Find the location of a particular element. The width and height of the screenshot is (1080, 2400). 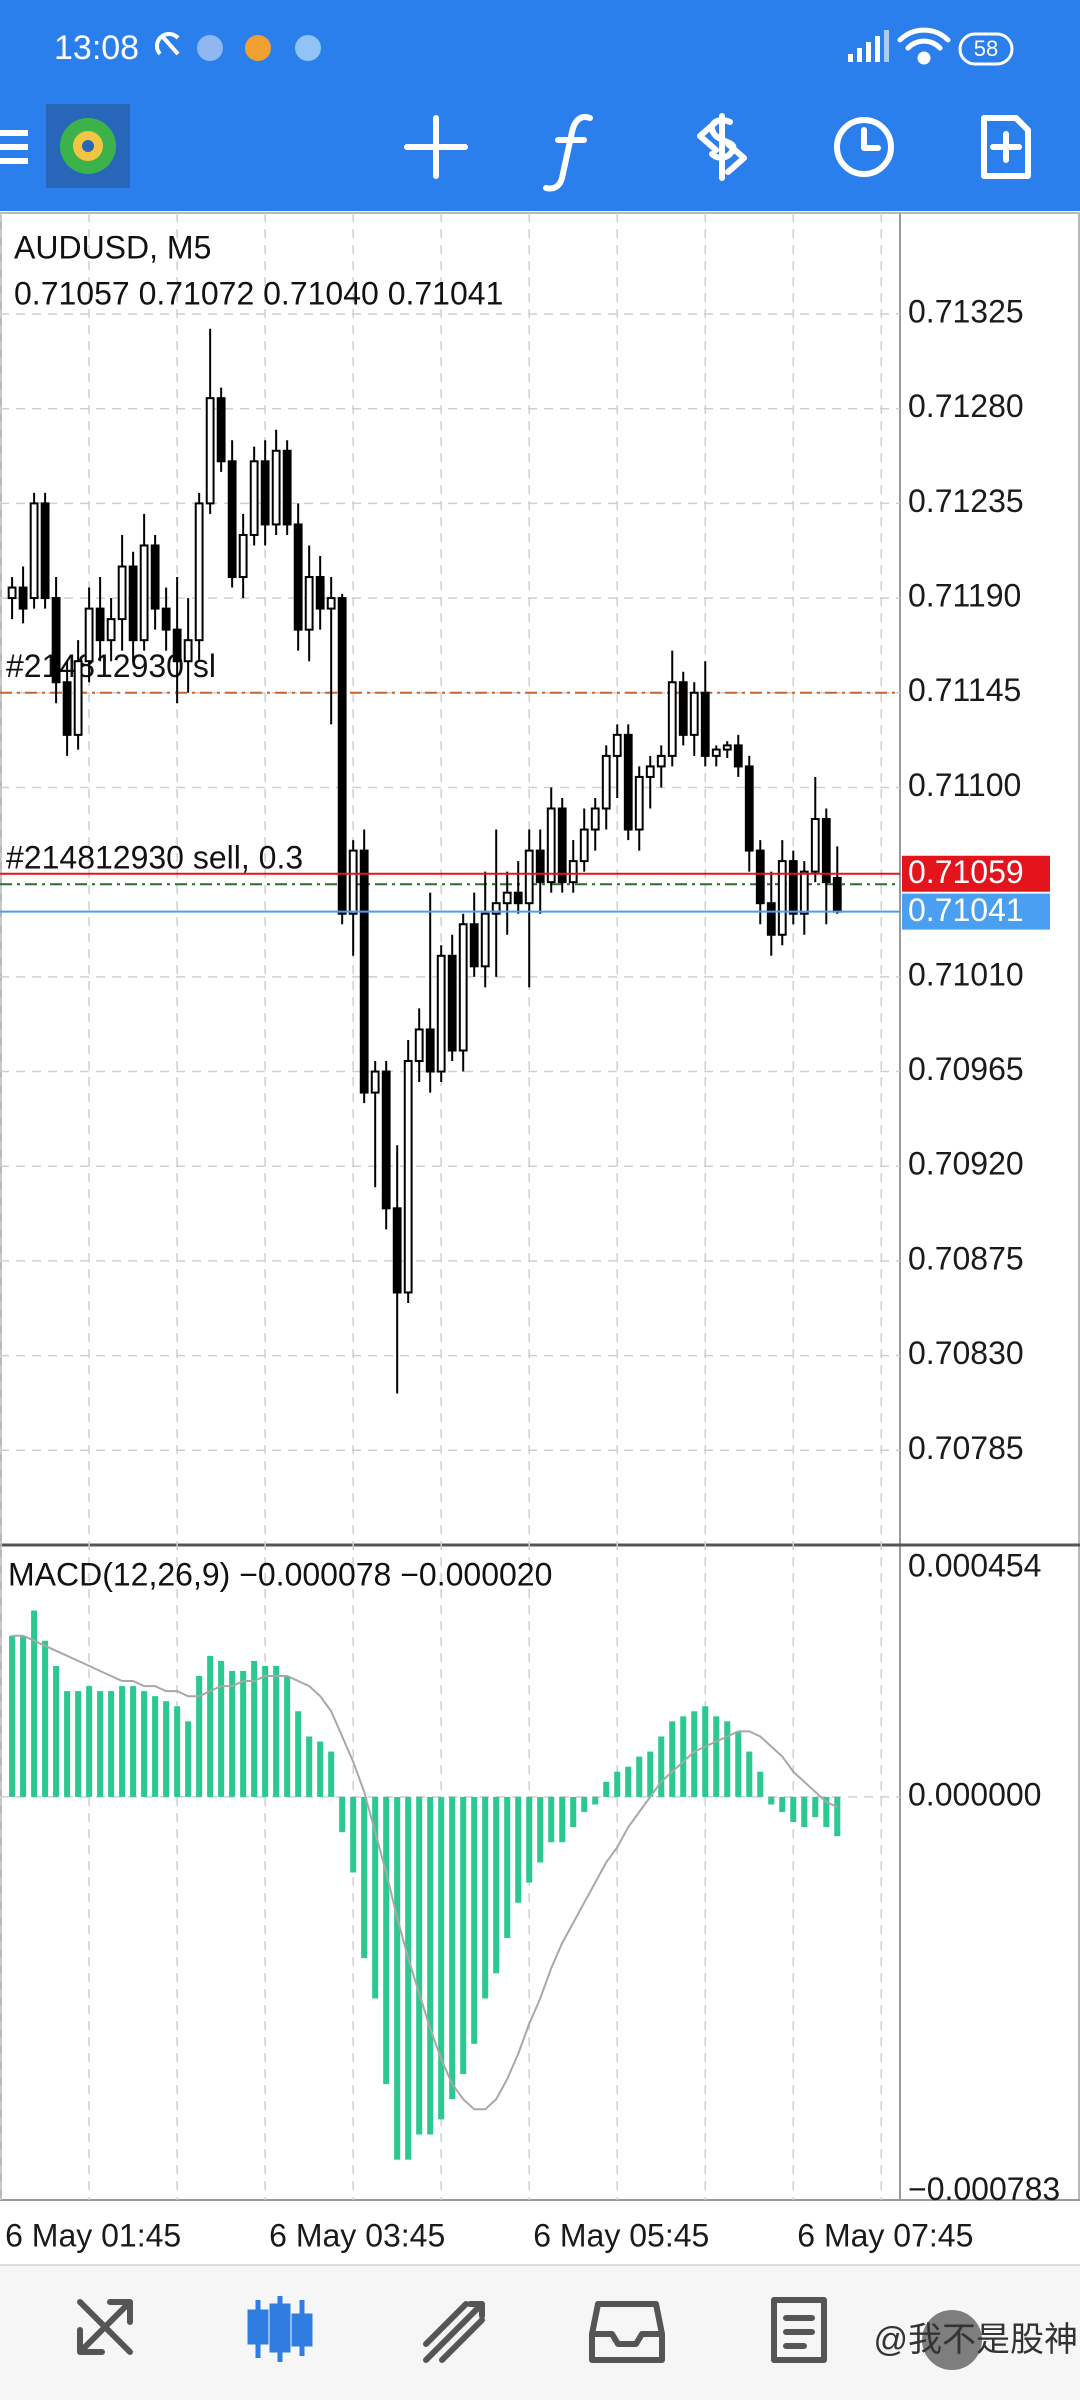

new-order-button is located at coordinates (1006, 147).